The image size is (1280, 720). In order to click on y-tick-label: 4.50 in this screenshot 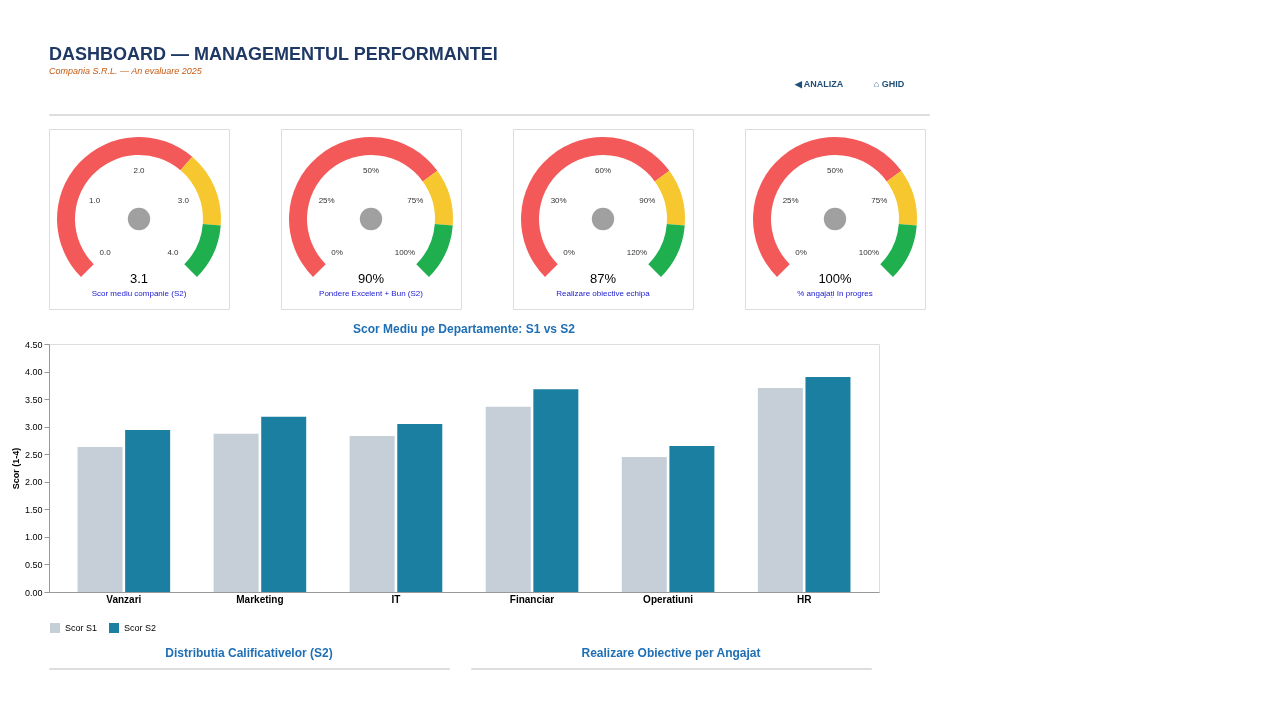, I will do `click(33, 344)`.